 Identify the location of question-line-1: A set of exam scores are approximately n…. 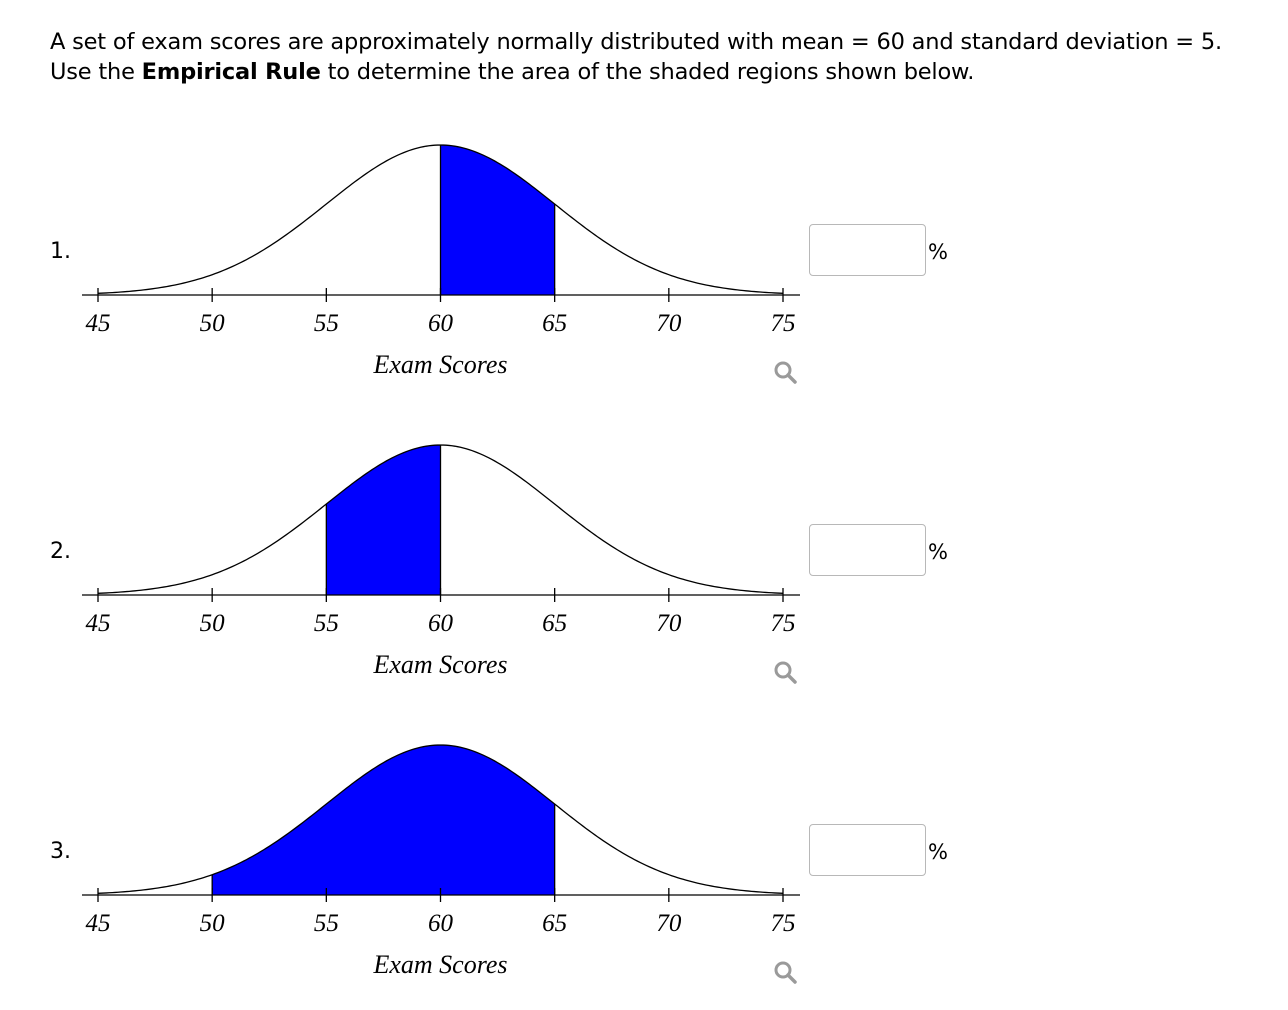
(636, 42).